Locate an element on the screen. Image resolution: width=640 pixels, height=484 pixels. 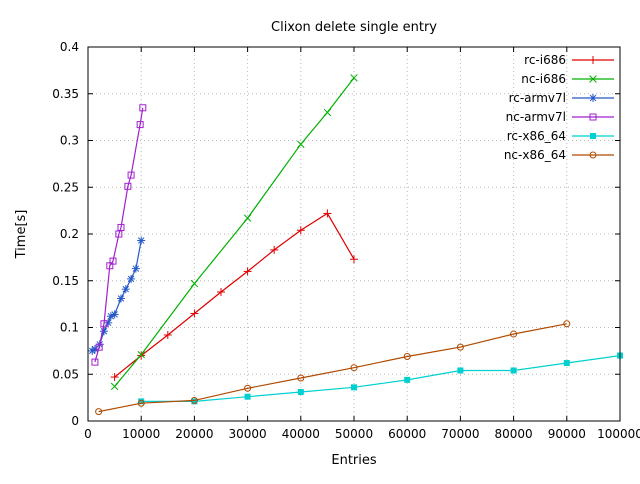
x-tick-label: 100000 is located at coordinates (618, 434).